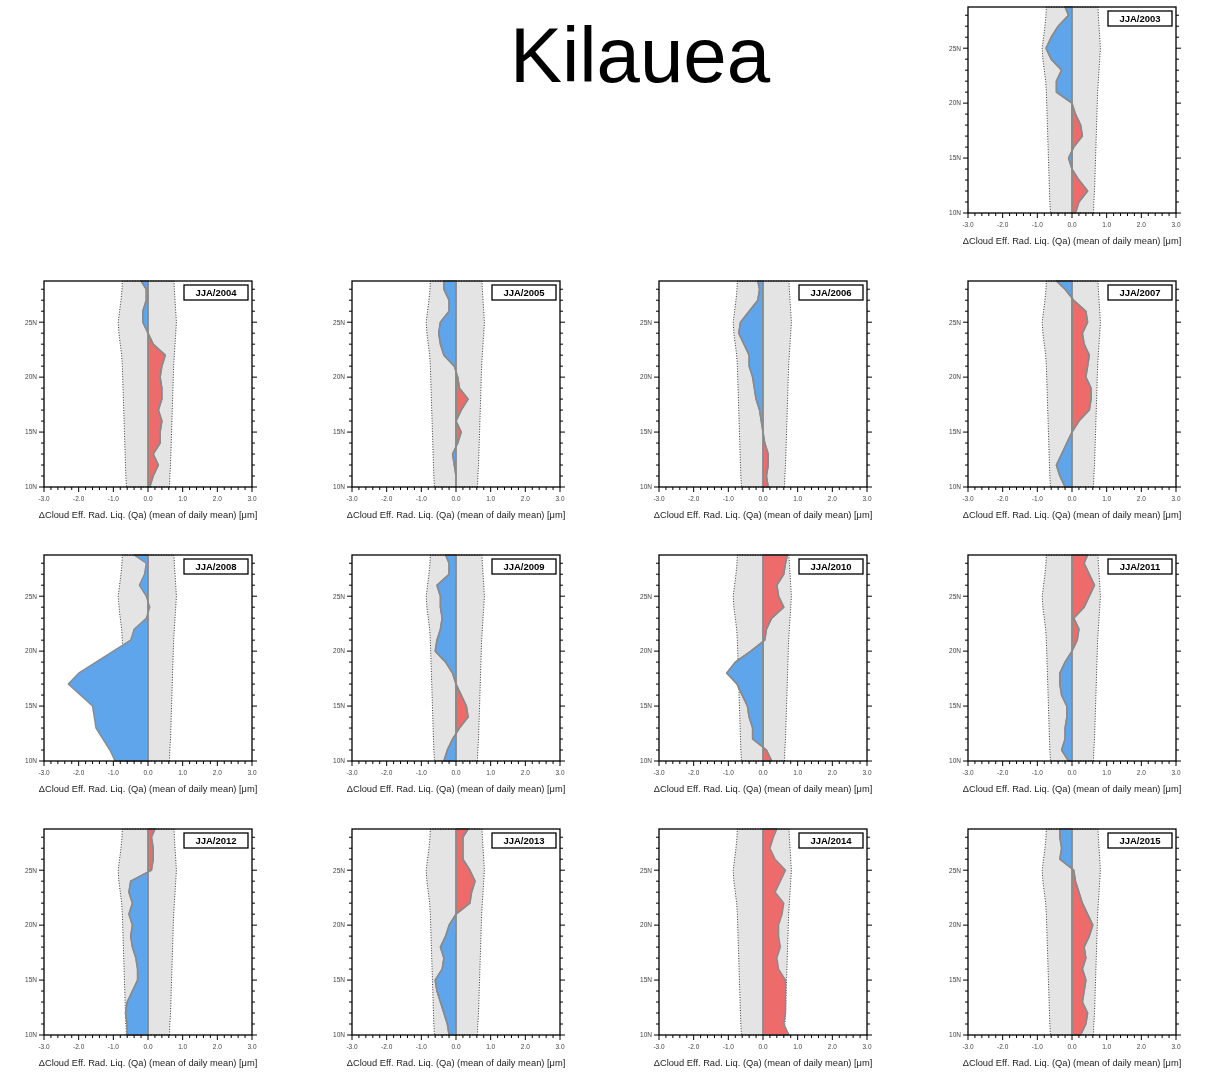 Image resolution: width=1215 pixels, height=1078 pixels. Describe the element at coordinates (524, 566) in the screenshot. I see `annotation: JJA/2009` at that location.